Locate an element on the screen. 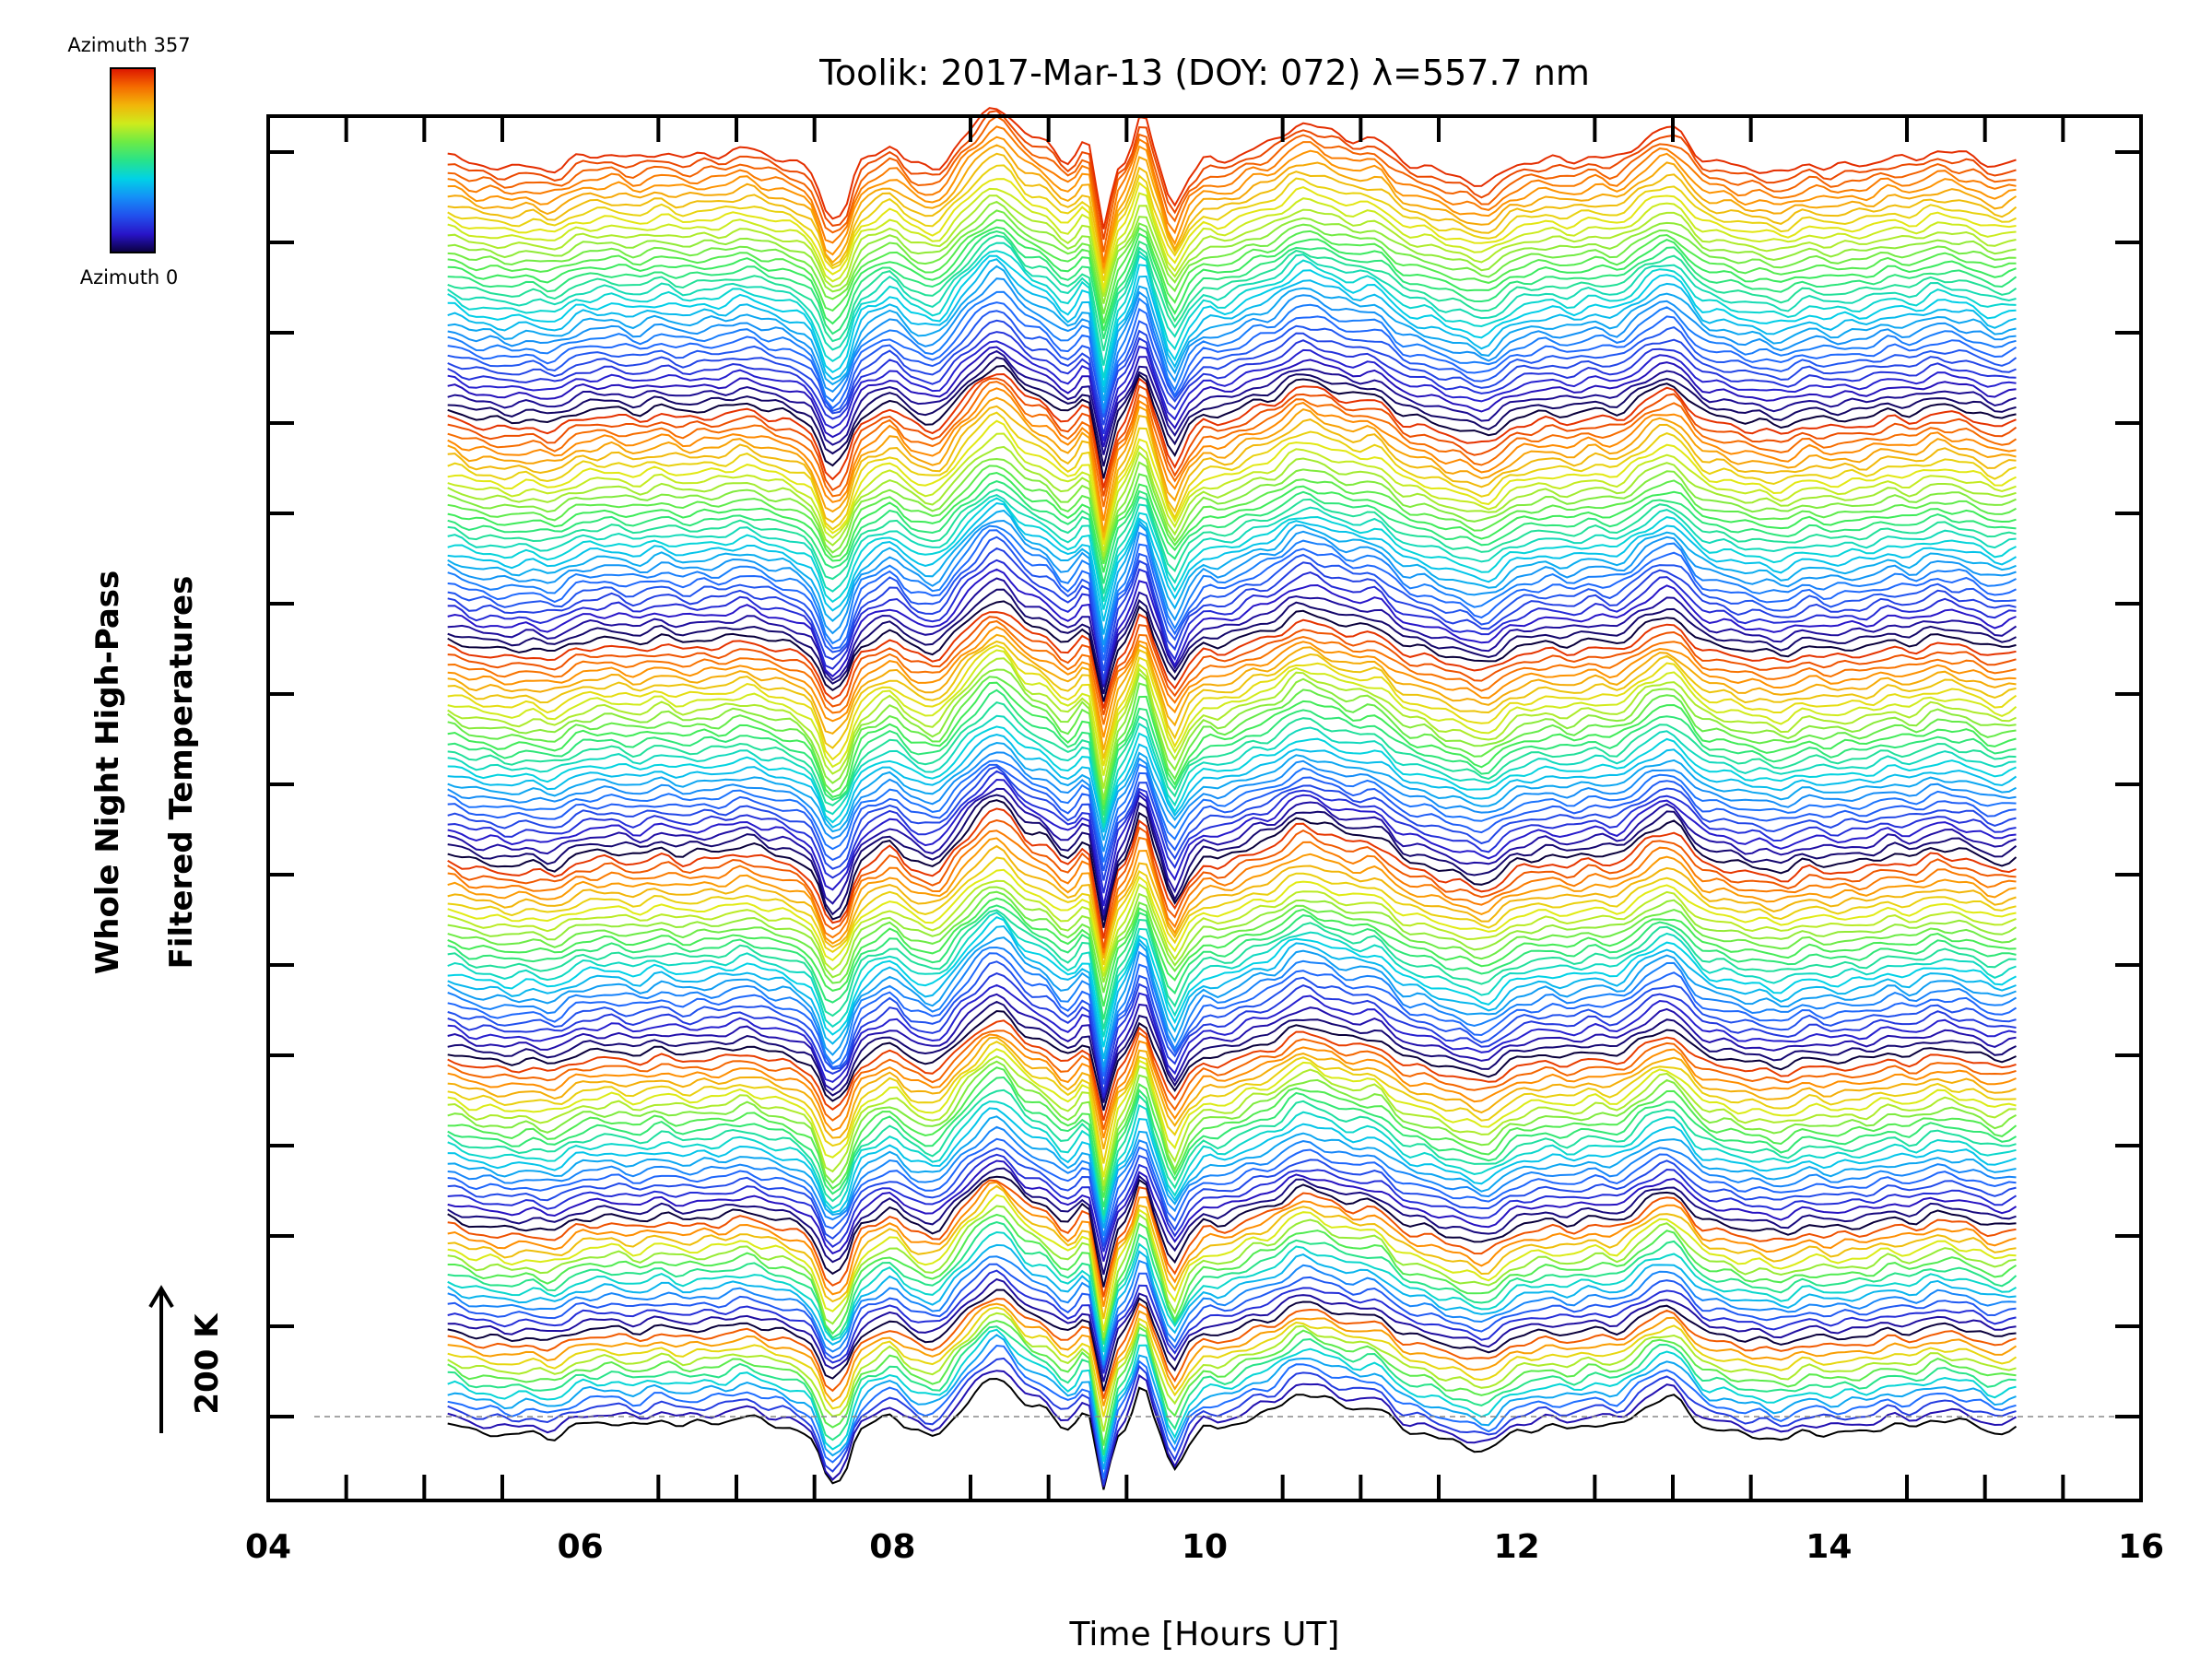 The height and width of the screenshot is (1659, 2212). colorbar-bottom-label: Azimuth 0 is located at coordinates (129, 277).